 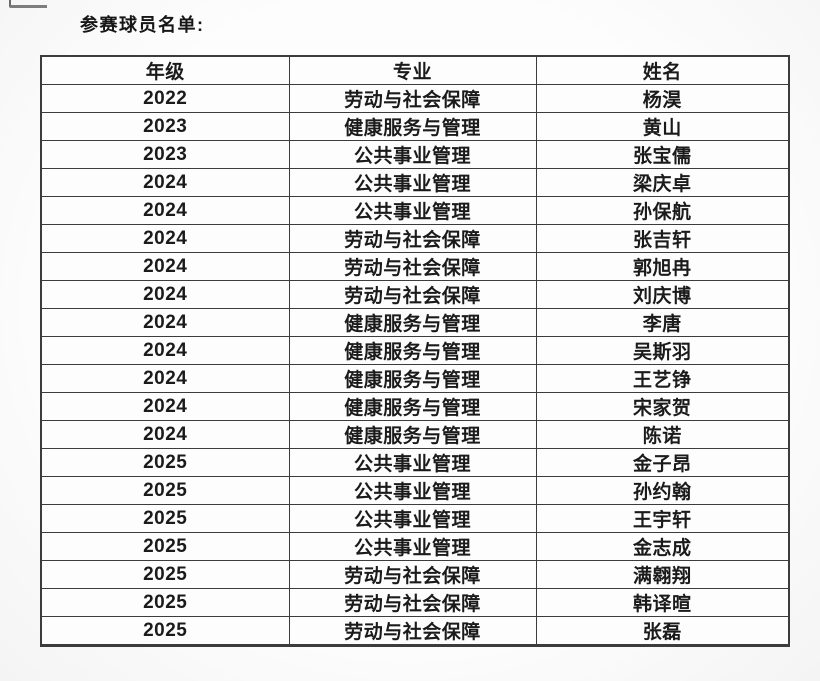 I want to click on table-cell: 黄山, so click(x=662, y=126).